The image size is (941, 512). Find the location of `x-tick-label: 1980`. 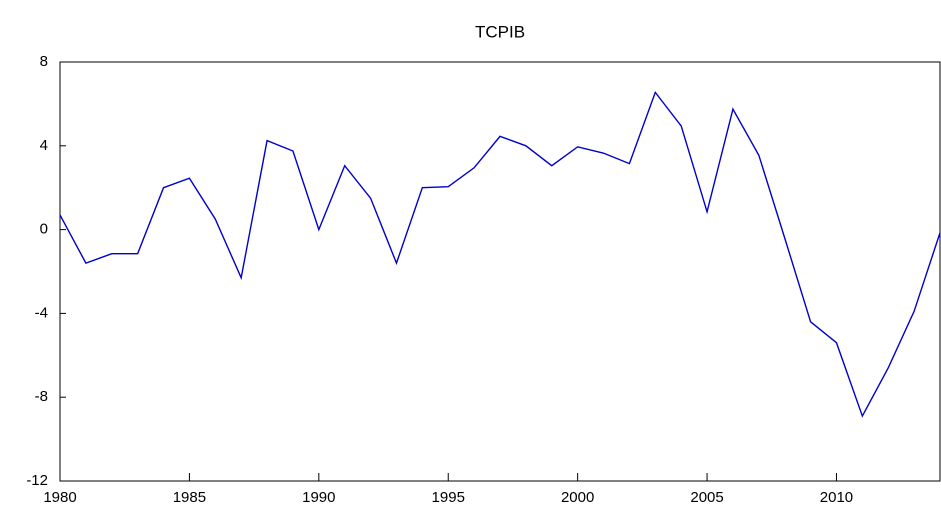

x-tick-label: 1980 is located at coordinates (59, 497).